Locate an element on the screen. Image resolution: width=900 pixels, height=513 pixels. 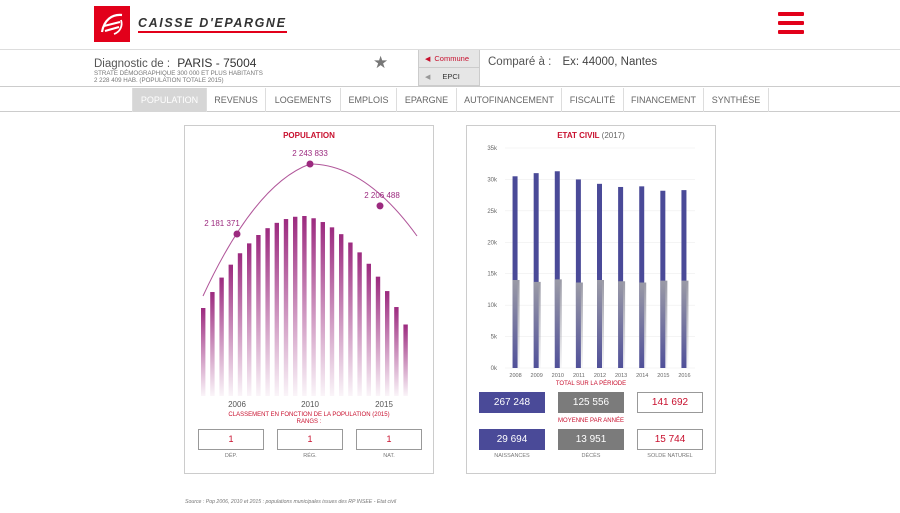
rank-dep-value: 1 is located at coordinates (231, 439).